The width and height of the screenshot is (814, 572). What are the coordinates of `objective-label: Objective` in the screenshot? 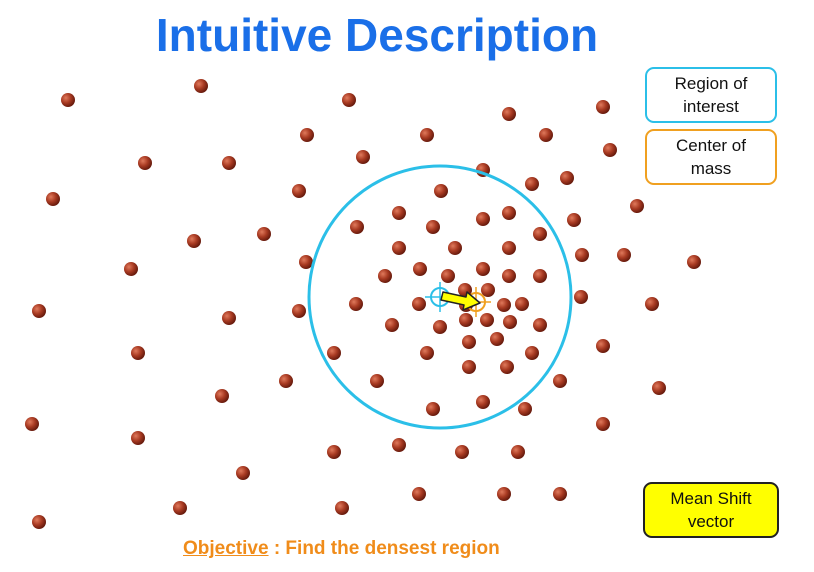 It's located at (226, 548).